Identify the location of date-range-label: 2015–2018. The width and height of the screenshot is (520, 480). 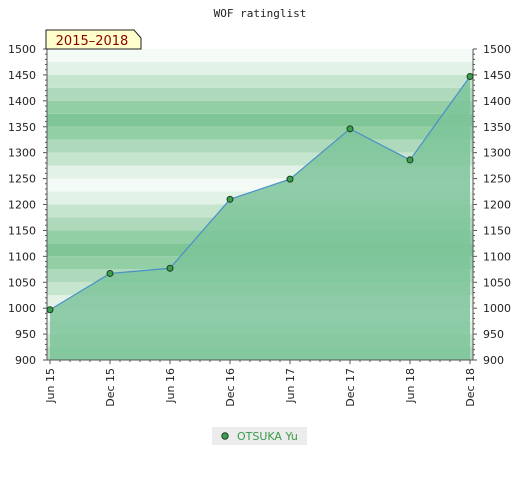
(92, 41).